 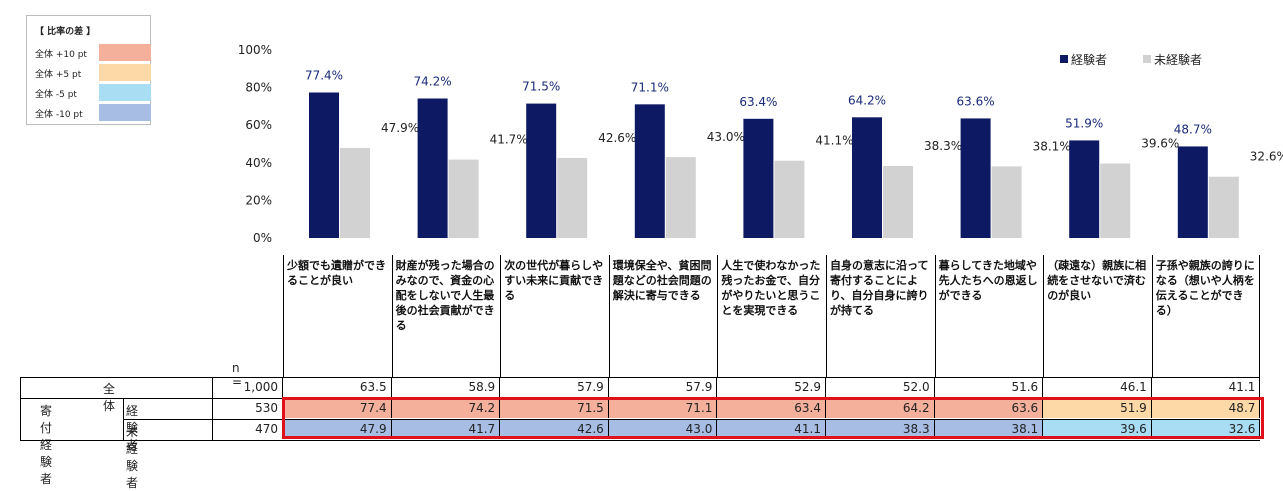 What do you see at coordinates (324, 75) in the screenshot?
I see `bar-data-label: 77.4%` at bounding box center [324, 75].